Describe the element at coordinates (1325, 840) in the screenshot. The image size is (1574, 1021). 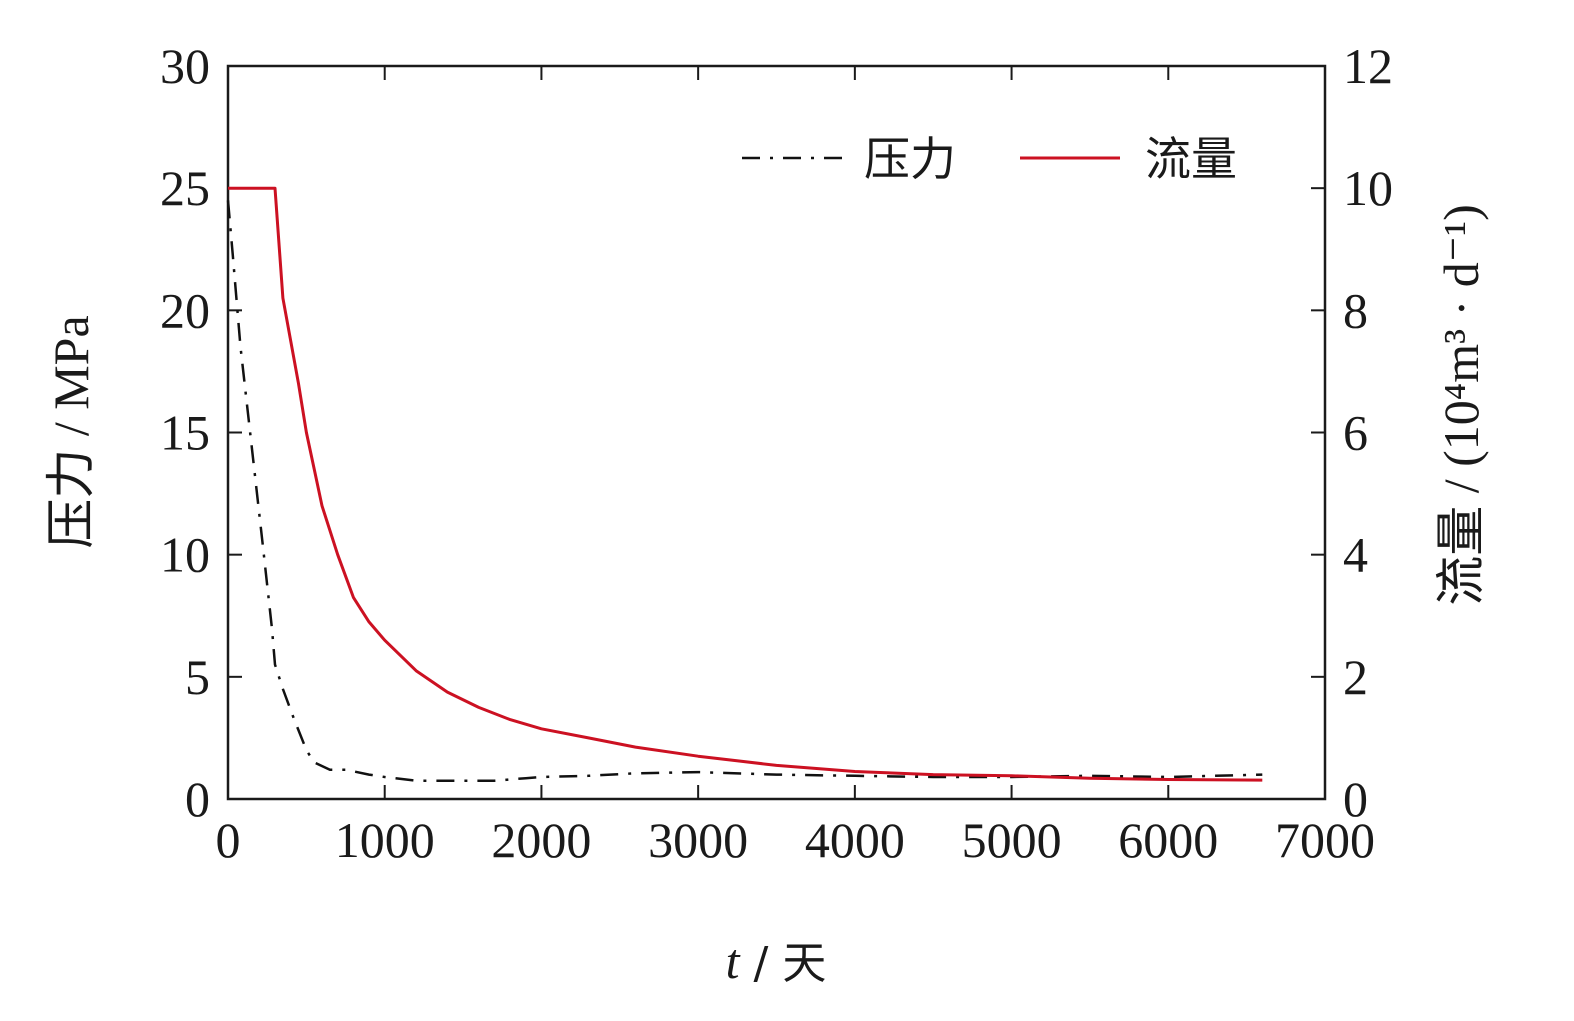
I see `x-tick-label: 7000` at that location.